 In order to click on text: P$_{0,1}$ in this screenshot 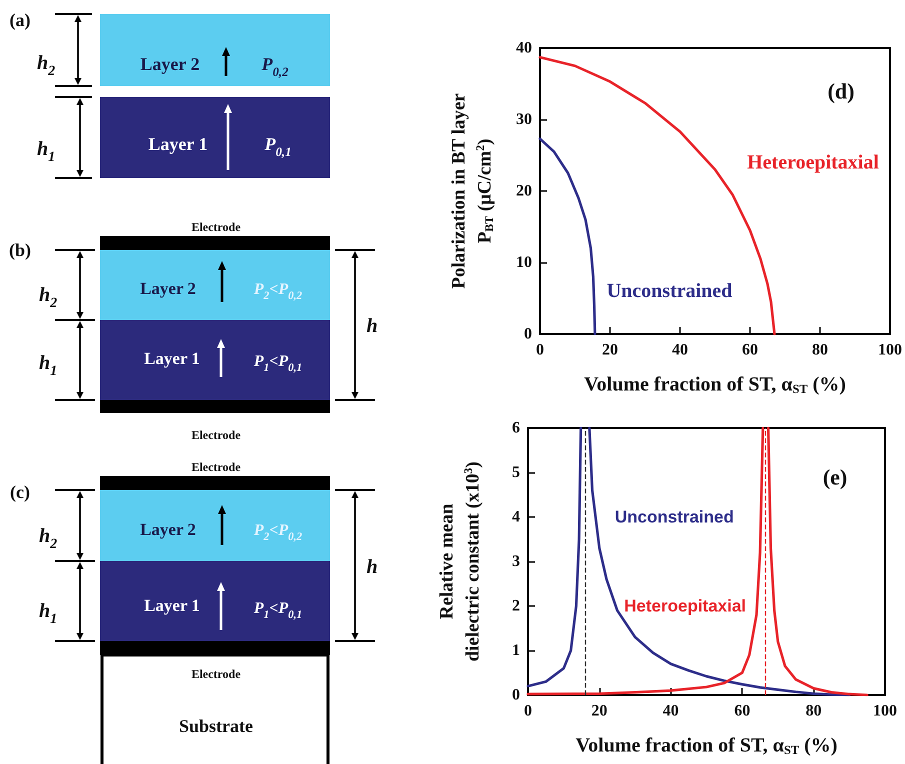, I will do `click(278, 146)`.